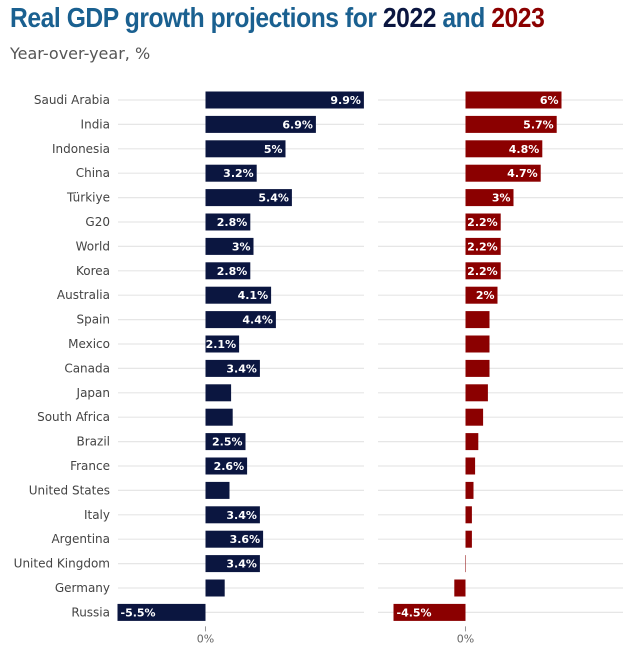  What do you see at coordinates (273, 198) in the screenshot?
I see `data-label-2022: 5.4%` at bounding box center [273, 198].